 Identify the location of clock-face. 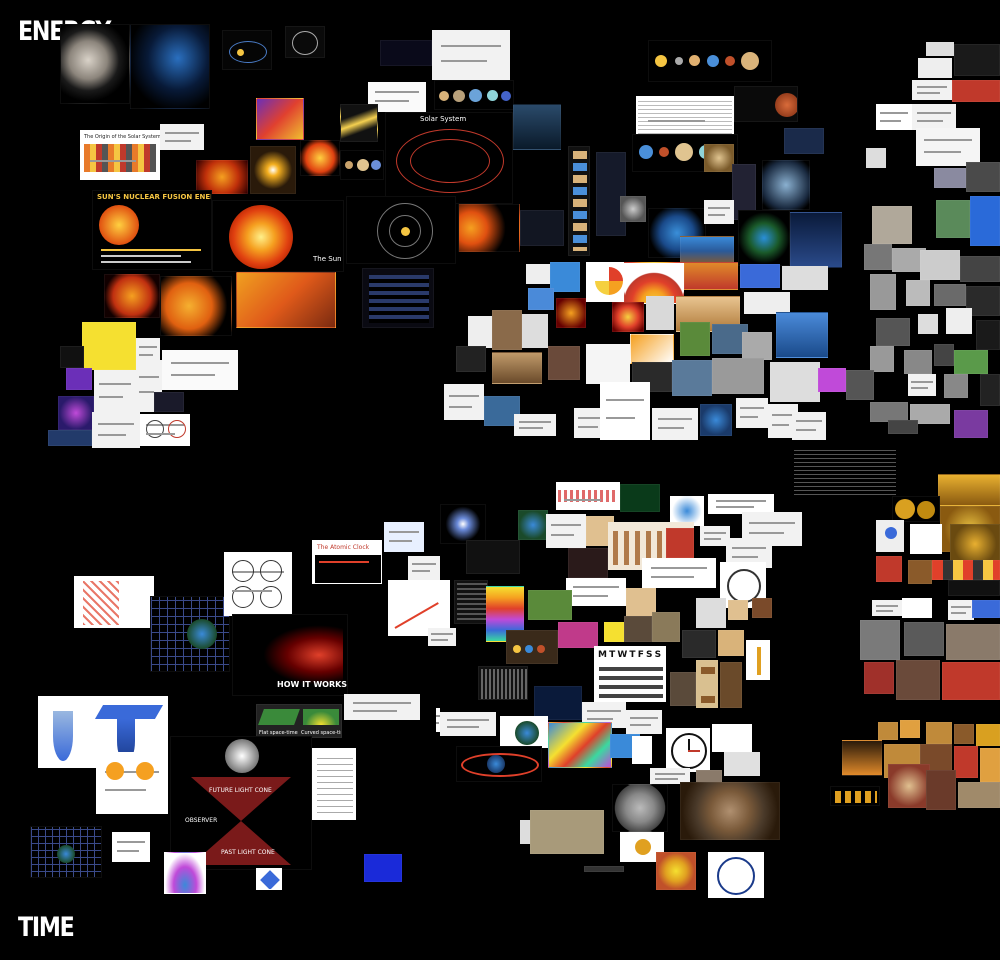
(688, 750).